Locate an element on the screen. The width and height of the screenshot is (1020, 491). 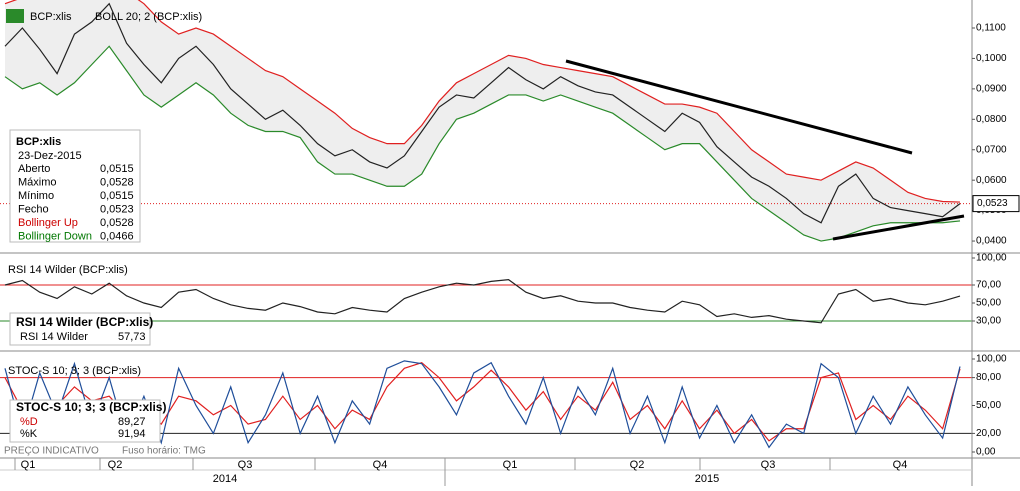
footer-timezone: Fuso horário: TMG is located at coordinates (164, 451).